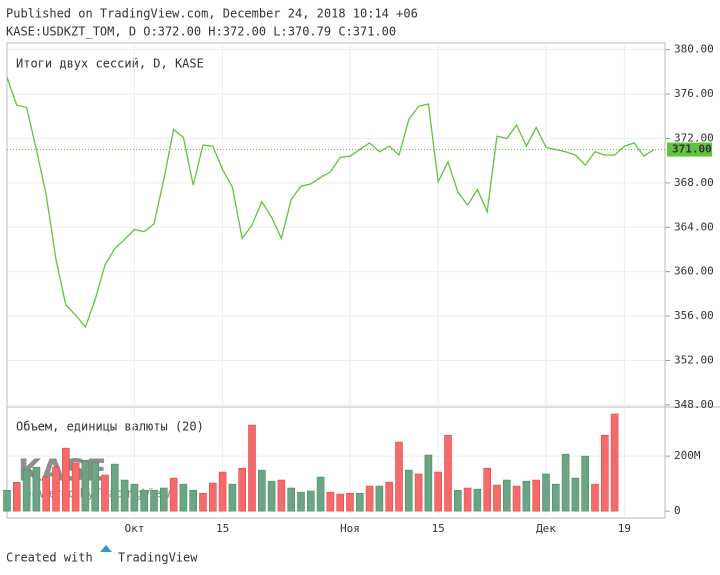 The image size is (720, 575). Describe the element at coordinates (677, 510) in the screenshot. I see `y-tick-label: 0` at that location.